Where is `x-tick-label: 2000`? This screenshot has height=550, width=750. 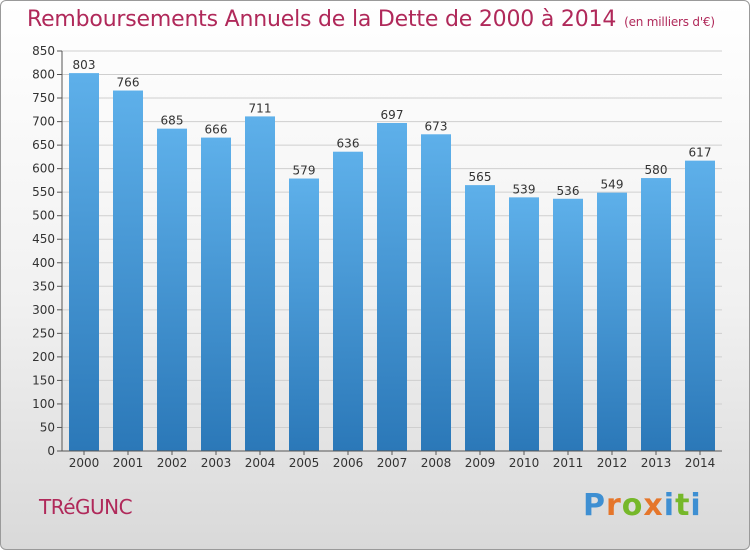
x-tick-label: 2000 is located at coordinates (84, 463).